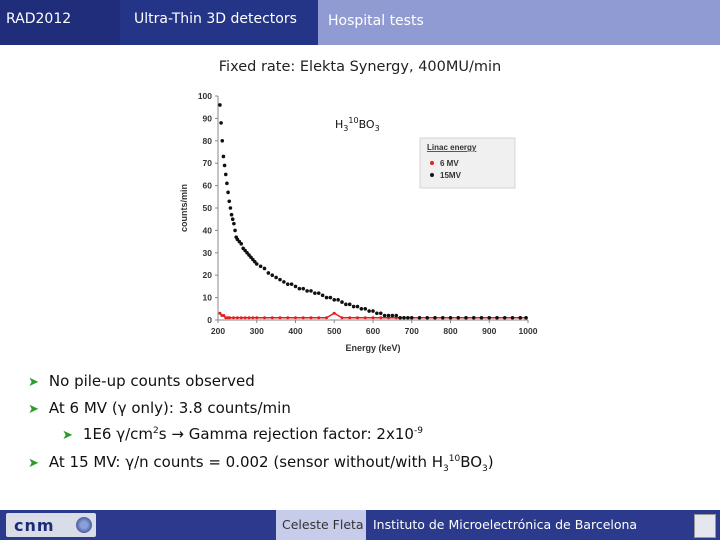 Image resolution: width=720 pixels, height=540 pixels. I want to click on y-tick-label: 80, so click(208, 141).